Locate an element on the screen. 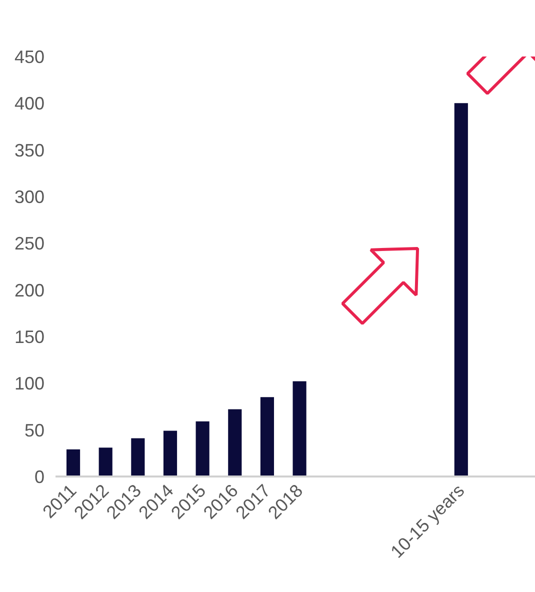 Image resolution: width=535 pixels, height=592 pixels. y-tick-label: 50 is located at coordinates (34, 430).